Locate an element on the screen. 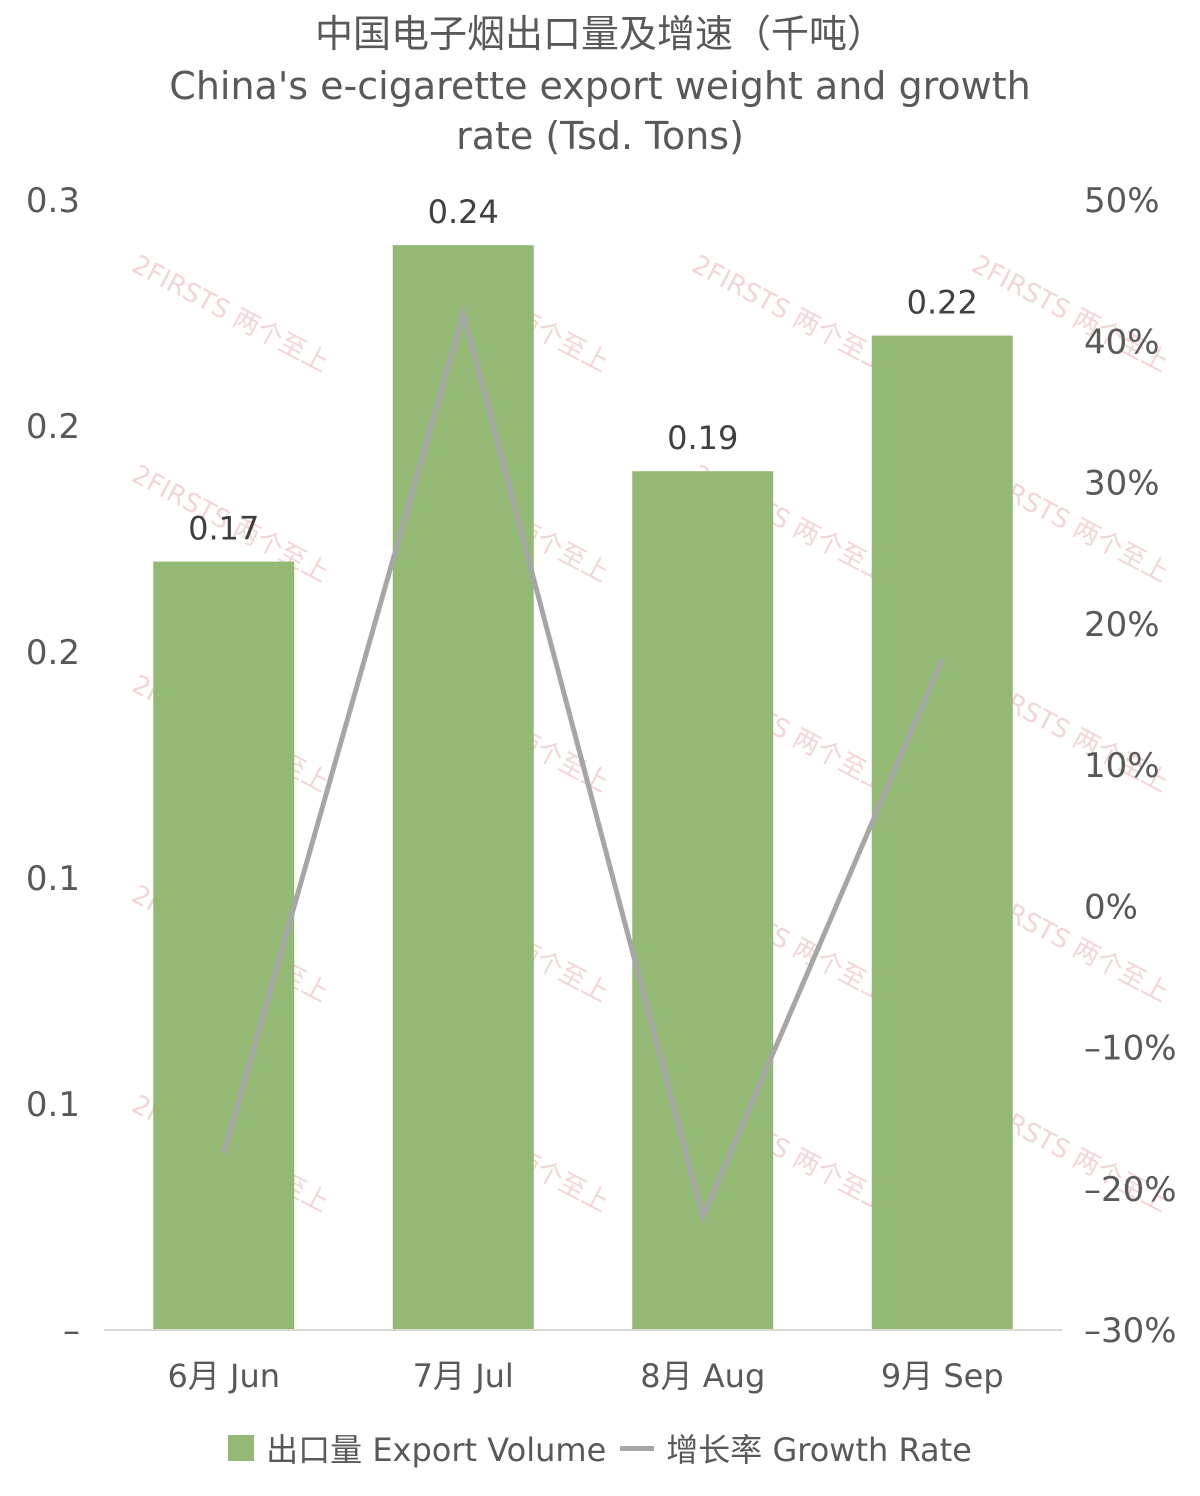 The height and width of the screenshot is (1496, 1200). category-label: 8月 Aug is located at coordinates (702, 1376).